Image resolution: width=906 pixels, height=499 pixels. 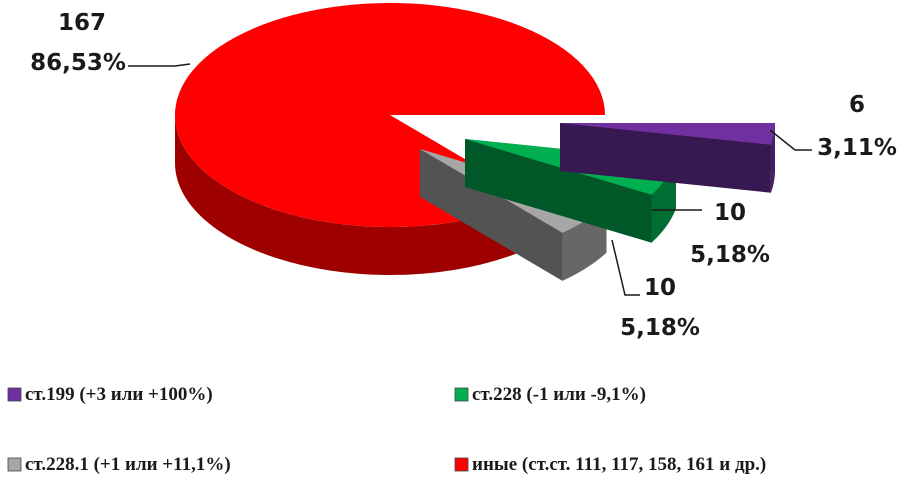 I want to click on data-label-value-111-117-158-161: 167, so click(x=82, y=23).